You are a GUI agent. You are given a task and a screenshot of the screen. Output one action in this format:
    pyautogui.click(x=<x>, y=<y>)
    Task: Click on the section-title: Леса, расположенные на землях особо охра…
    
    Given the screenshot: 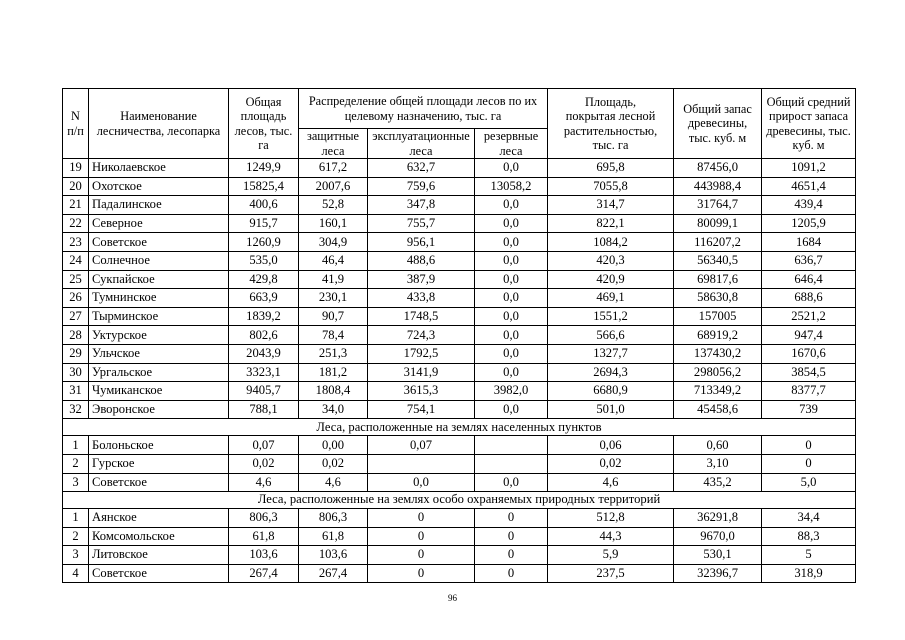 What is the action you would take?
    pyautogui.click(x=459, y=500)
    